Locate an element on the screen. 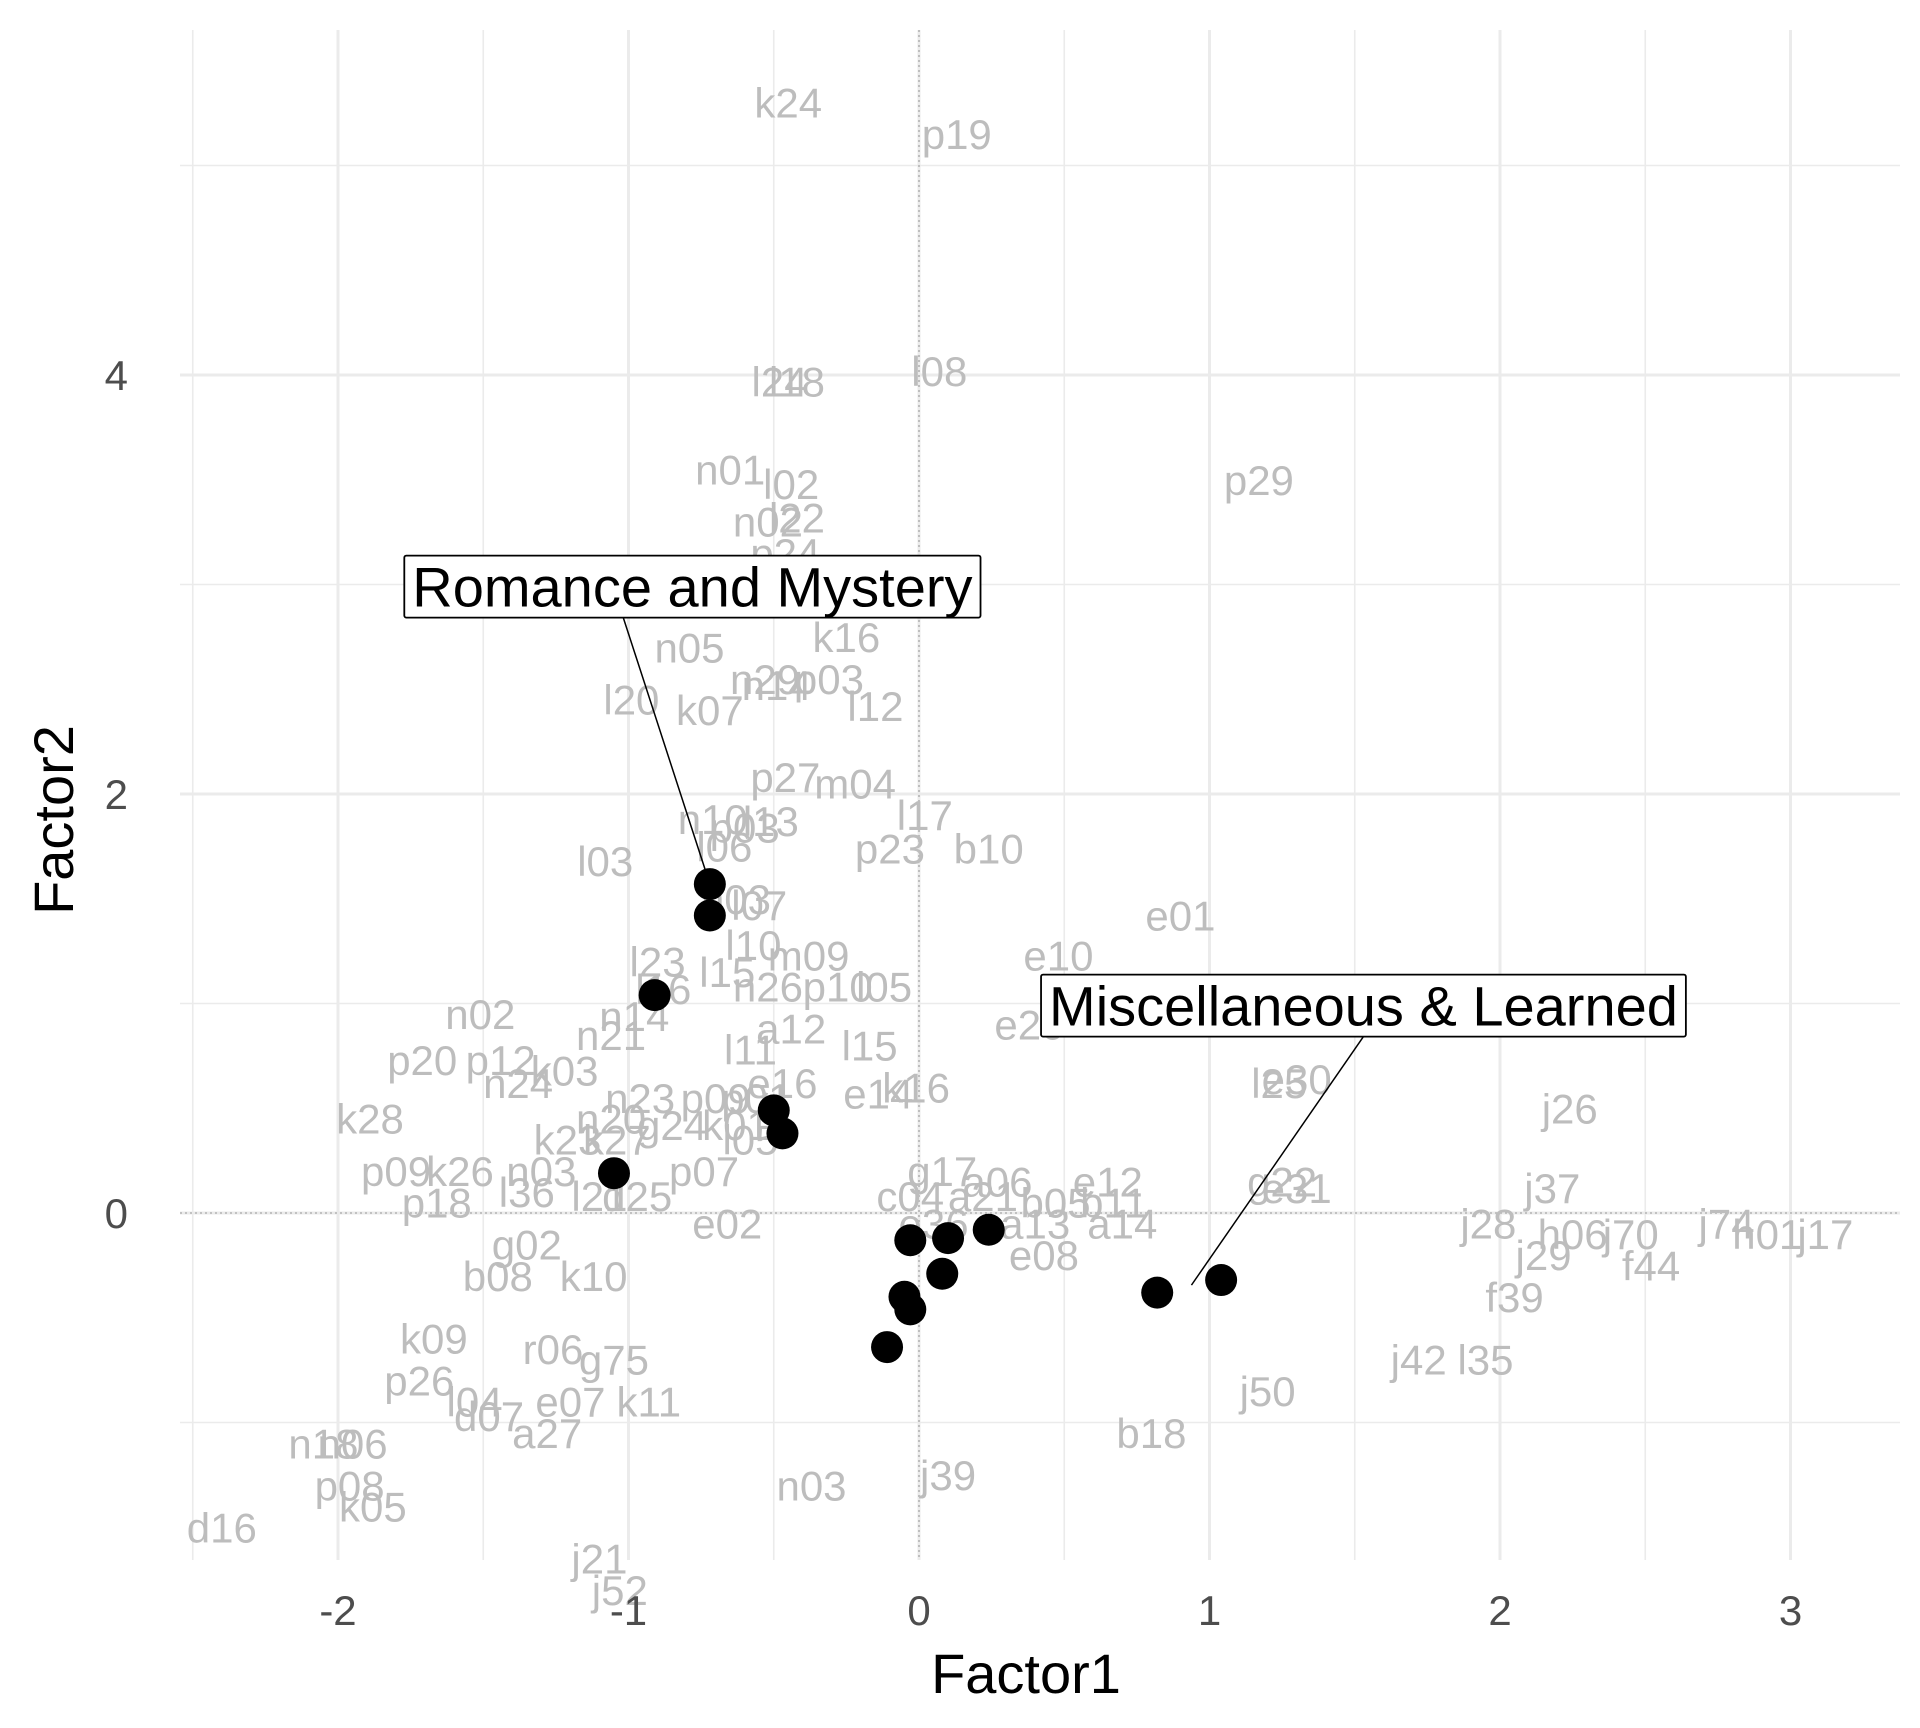  point-label: j37 is located at coordinates (1551, 1188).